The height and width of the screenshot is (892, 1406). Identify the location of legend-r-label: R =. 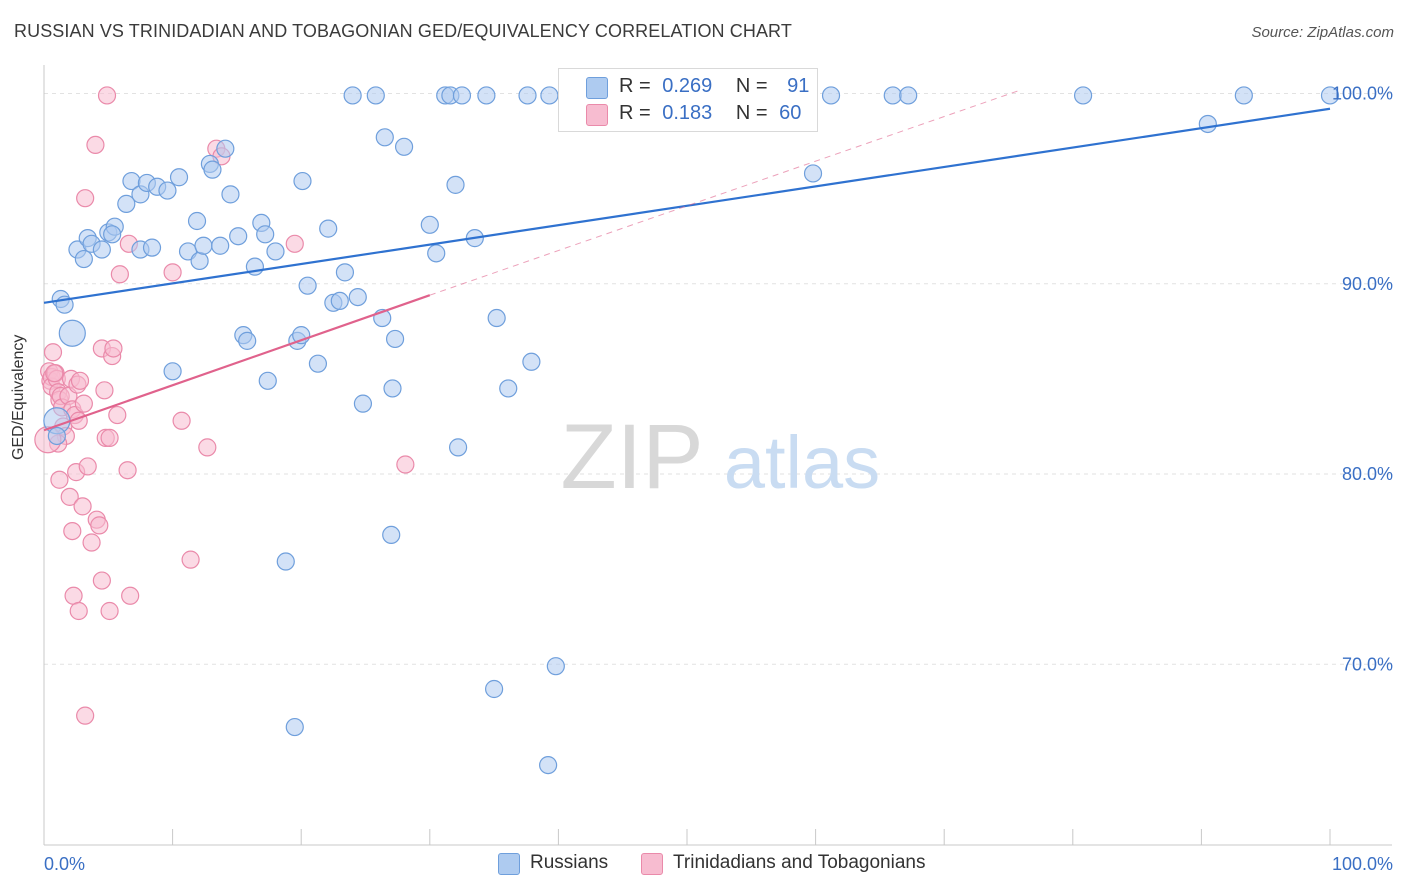
(635, 113).